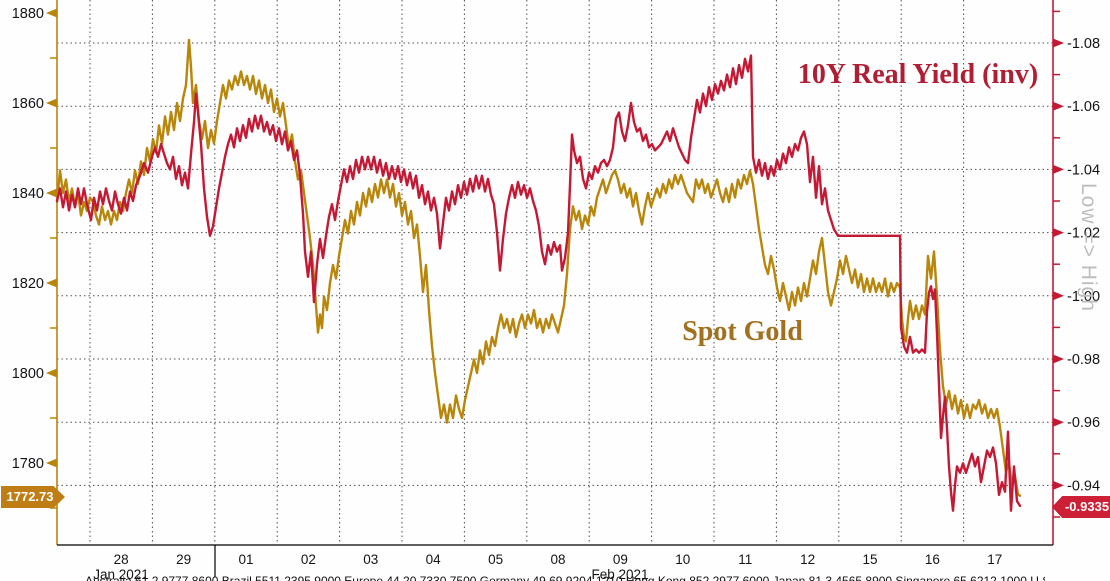 Image resolution: width=1110 pixels, height=581 pixels. What do you see at coordinates (1081, 507) in the screenshot?
I see `yield-last-value-badge: -0.9335` at bounding box center [1081, 507].